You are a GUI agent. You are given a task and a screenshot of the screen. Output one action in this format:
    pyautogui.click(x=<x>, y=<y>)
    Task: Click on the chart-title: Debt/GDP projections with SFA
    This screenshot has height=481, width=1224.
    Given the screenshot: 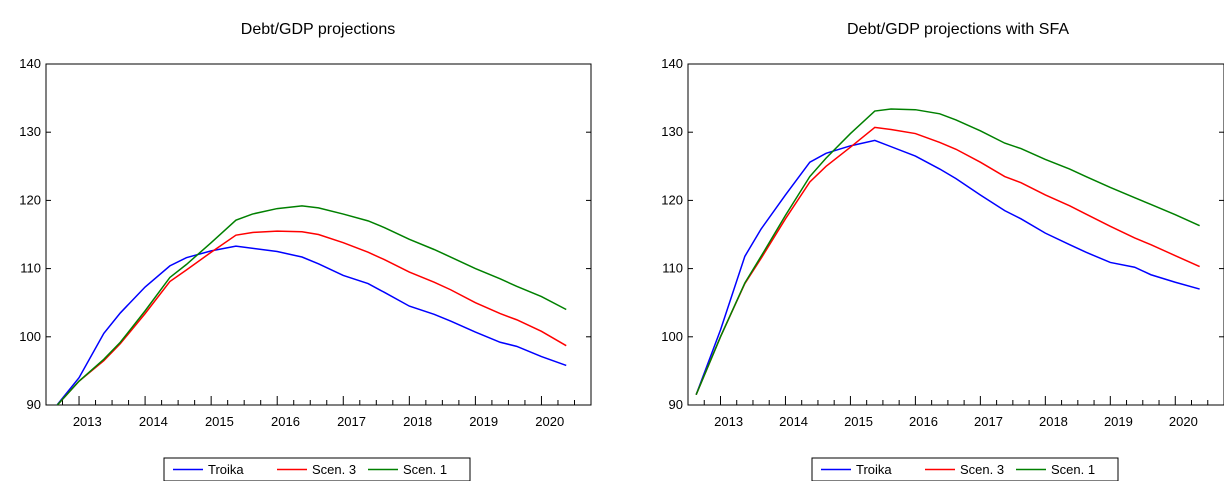 What is the action you would take?
    pyautogui.click(x=958, y=29)
    